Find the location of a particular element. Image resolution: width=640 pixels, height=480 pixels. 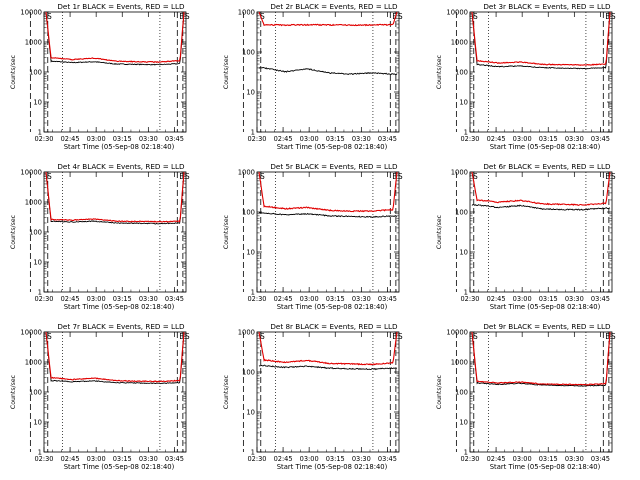

chart-title: Det 8r BLACK = Events, RED = LLD is located at coordinates (334, 326).